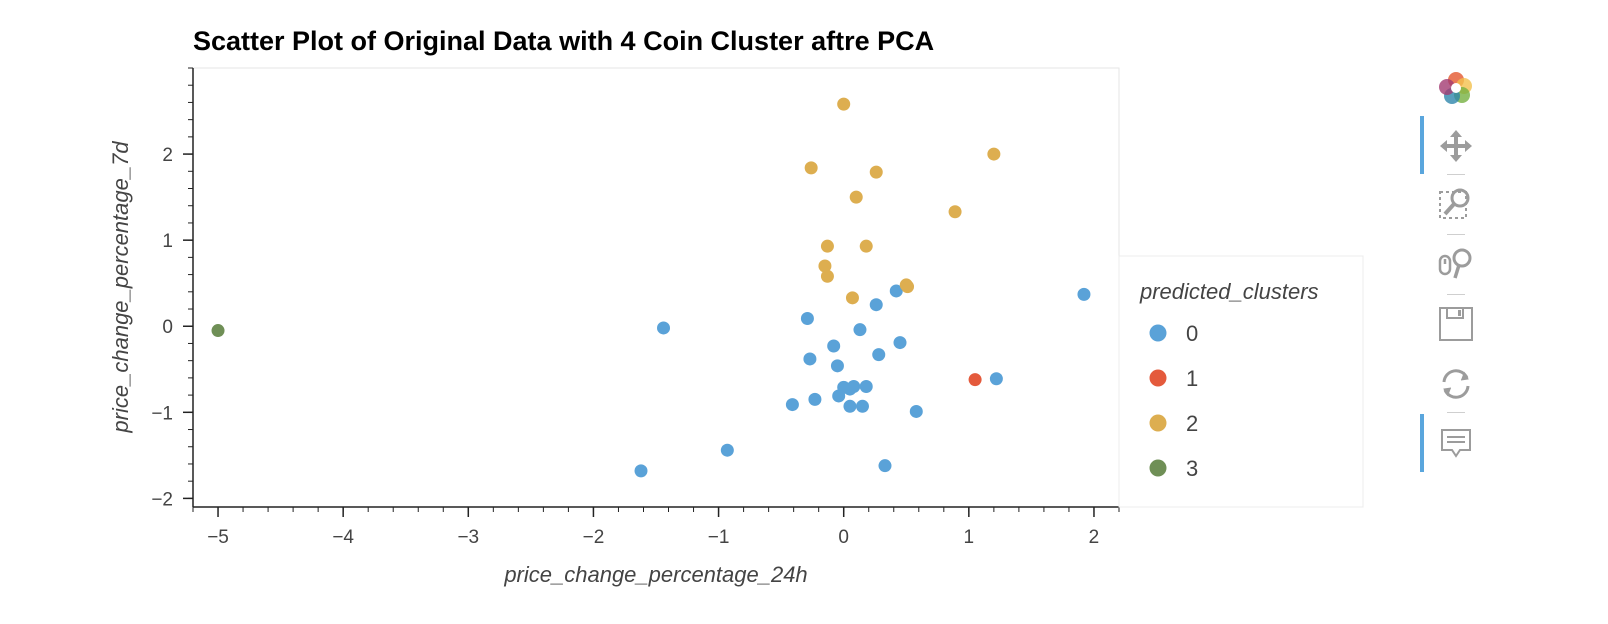  What do you see at coordinates (655, 574) in the screenshot?
I see `x-axis-label: price_change_percentage_24h` at bounding box center [655, 574].